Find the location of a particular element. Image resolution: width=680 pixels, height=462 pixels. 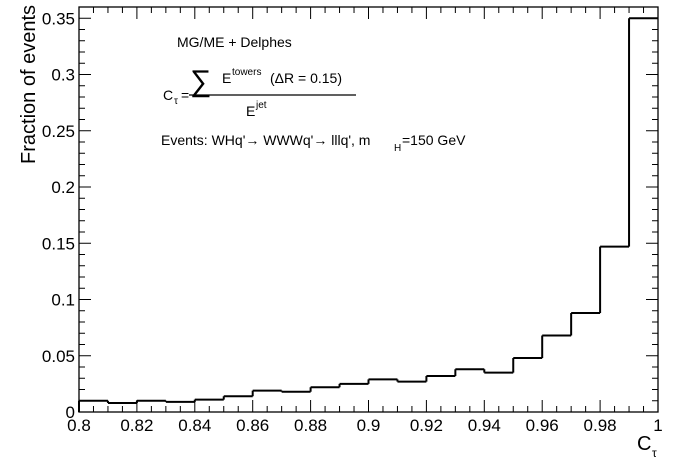

x-tick-label: 0.92 is located at coordinates (426, 425).